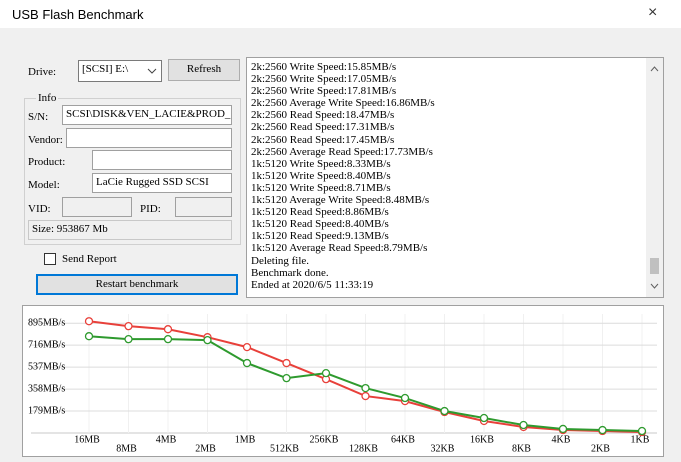  I want to click on sn-label: S/N:, so click(38, 117).